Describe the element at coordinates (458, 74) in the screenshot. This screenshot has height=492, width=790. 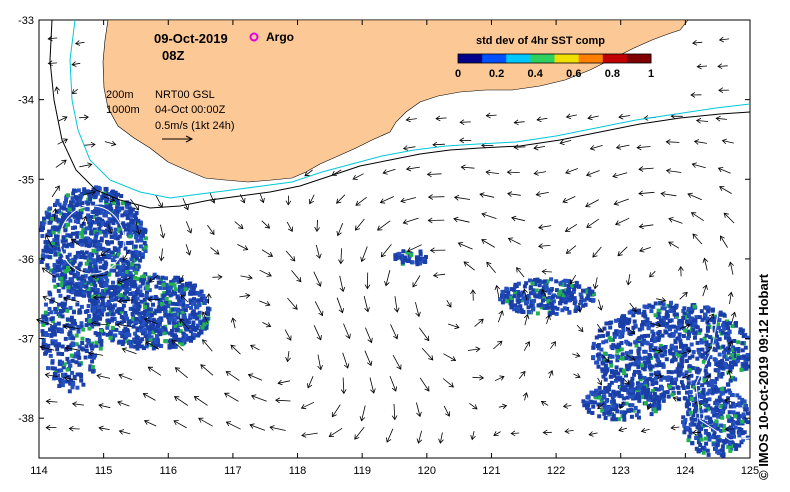
I see `colorbar-tick-label: 0` at that location.